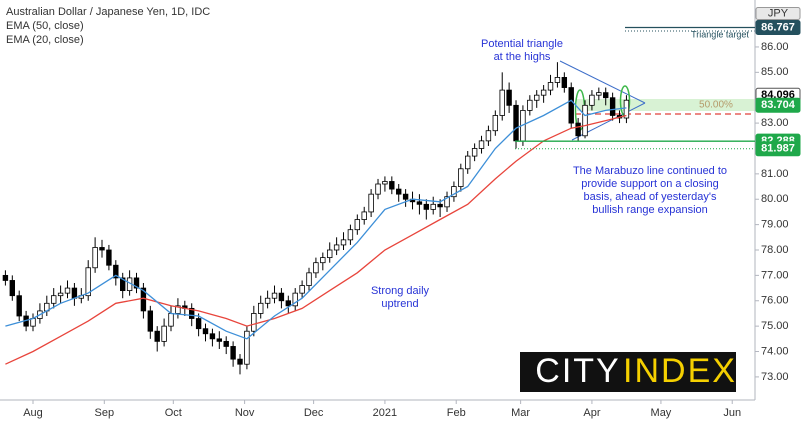 The height and width of the screenshot is (426, 801). What do you see at coordinates (522, 57) in the screenshot?
I see `annotation: at the highs` at bounding box center [522, 57].